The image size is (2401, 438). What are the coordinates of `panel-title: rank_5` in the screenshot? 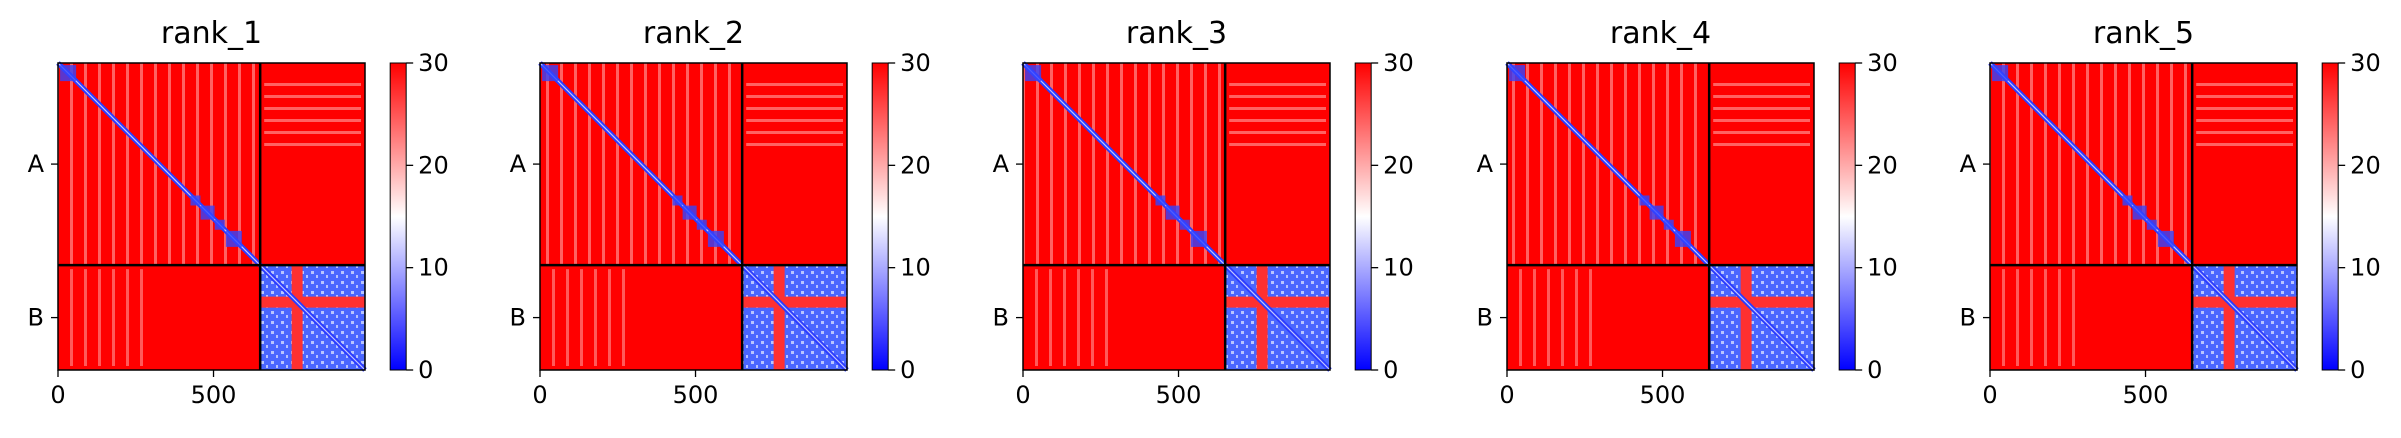 It's located at (2143, 33).